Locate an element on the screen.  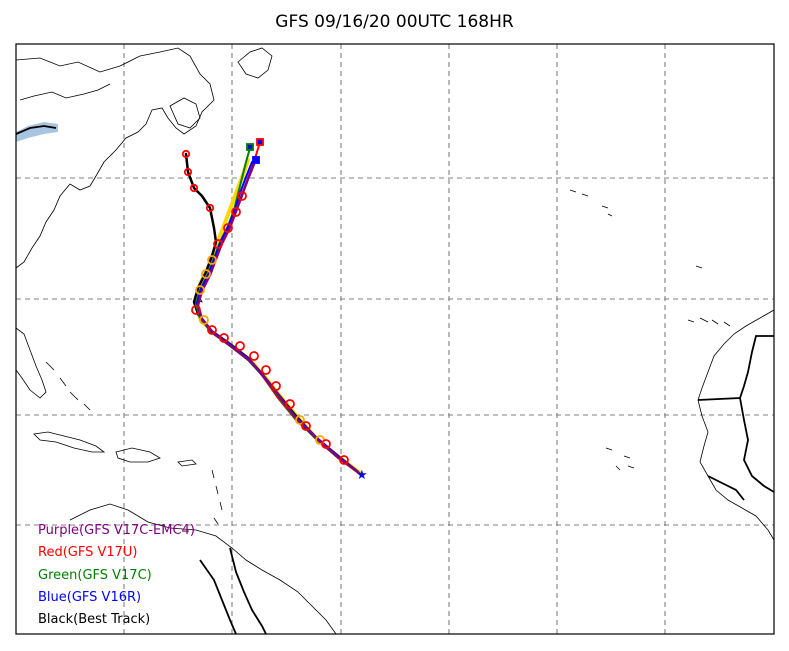
legend-entry-purple: Purple(GFS V17C-EMC4) is located at coordinates (116, 530).